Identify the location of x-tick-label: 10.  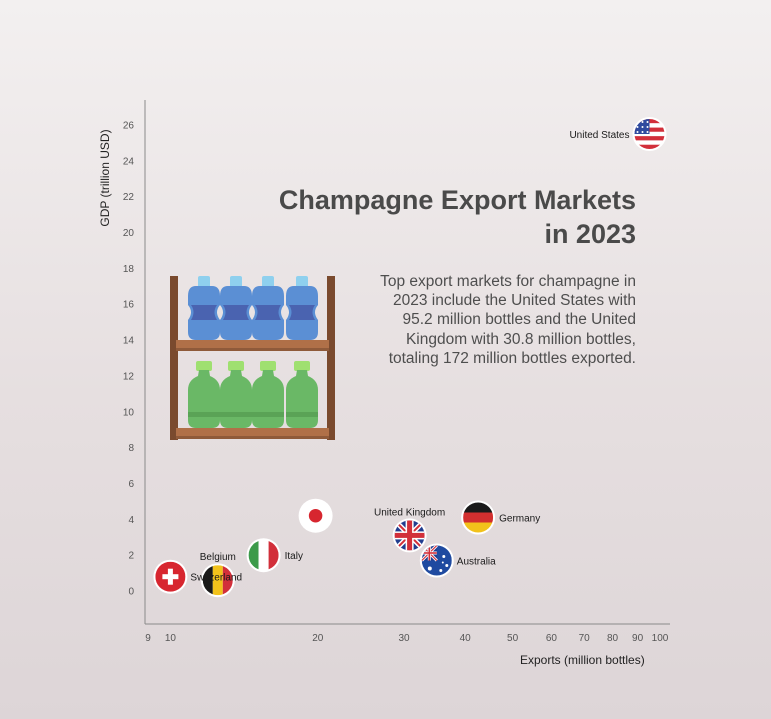
(171, 638).